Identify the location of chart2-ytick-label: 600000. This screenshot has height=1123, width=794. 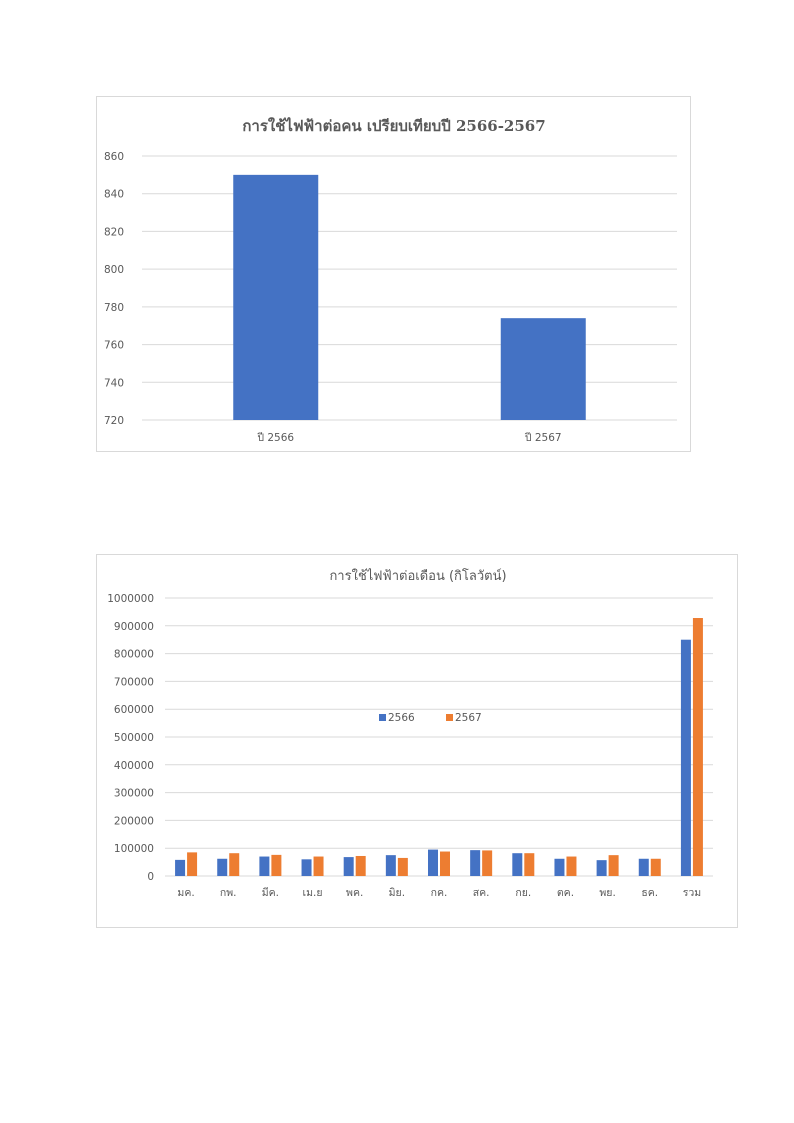
(134, 710).